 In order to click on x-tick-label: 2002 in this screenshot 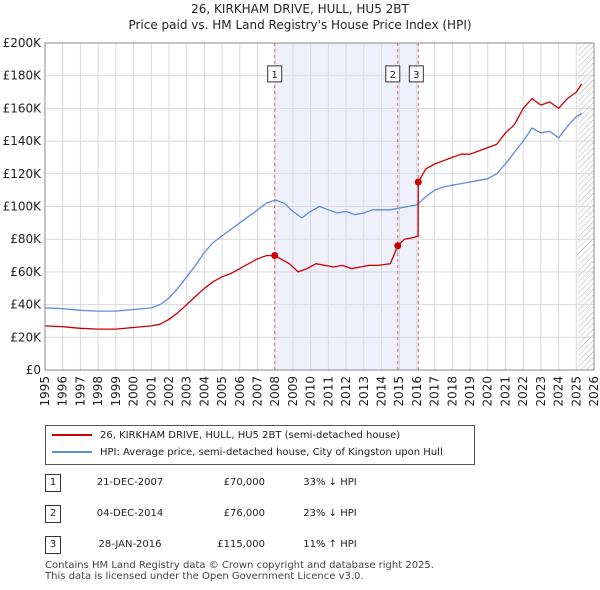, I will do `click(169, 391)`.